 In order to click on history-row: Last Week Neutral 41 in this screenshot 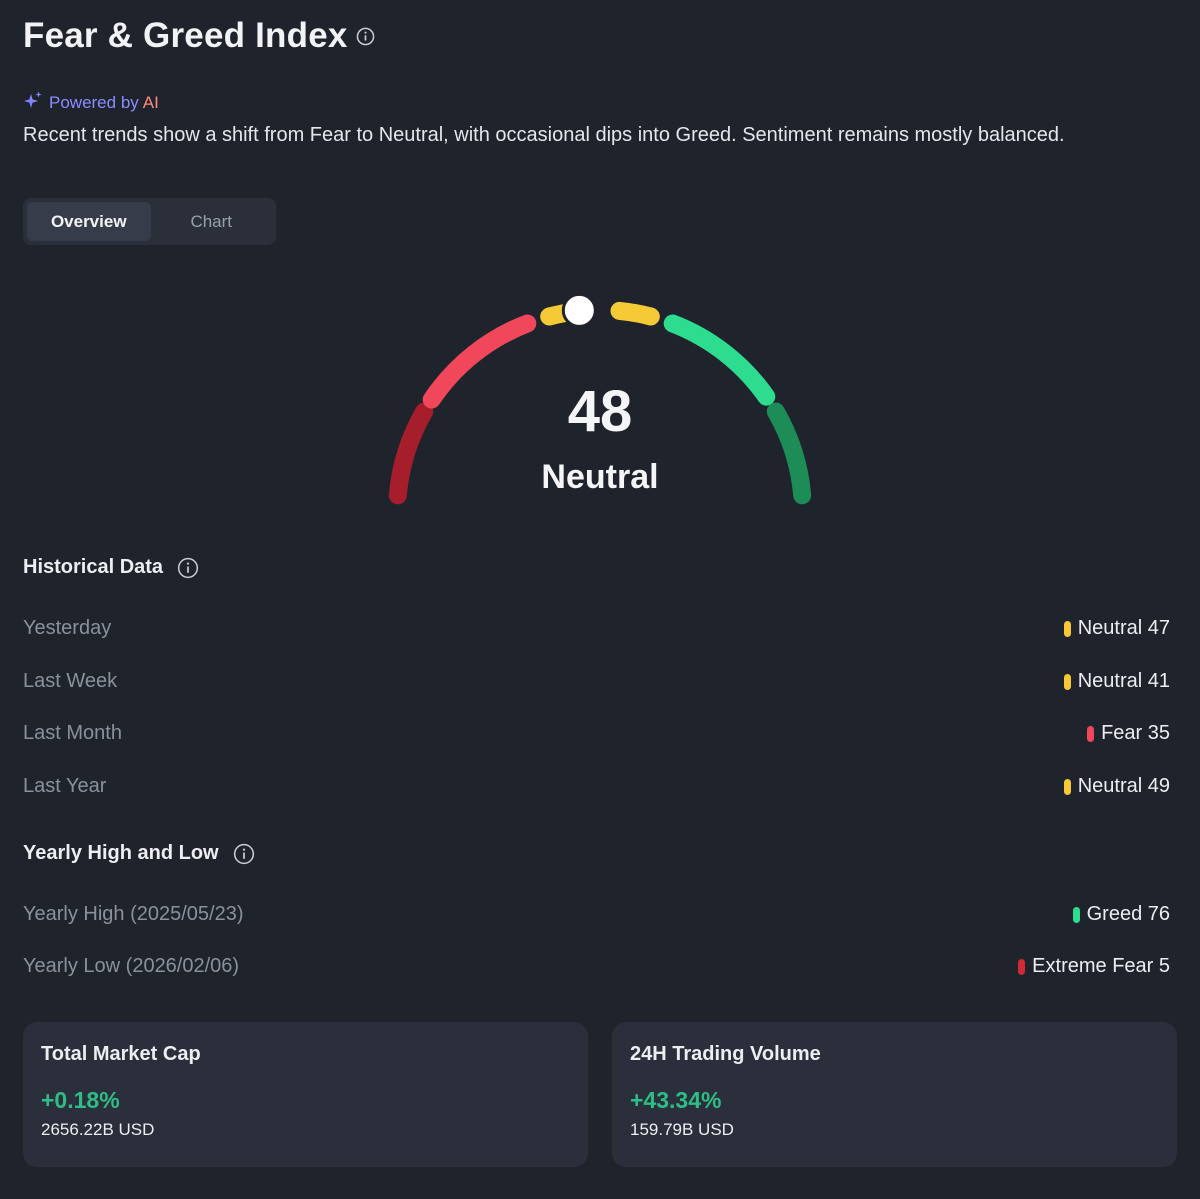, I will do `click(596, 681)`.